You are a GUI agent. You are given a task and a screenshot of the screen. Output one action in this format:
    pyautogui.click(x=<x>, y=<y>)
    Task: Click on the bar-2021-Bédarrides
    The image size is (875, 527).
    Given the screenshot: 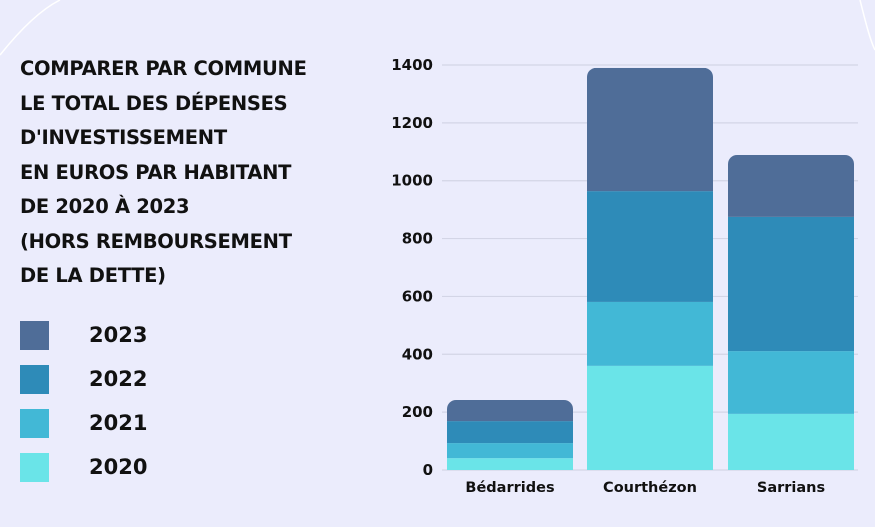 What is the action you would take?
    pyautogui.click(x=510, y=451)
    